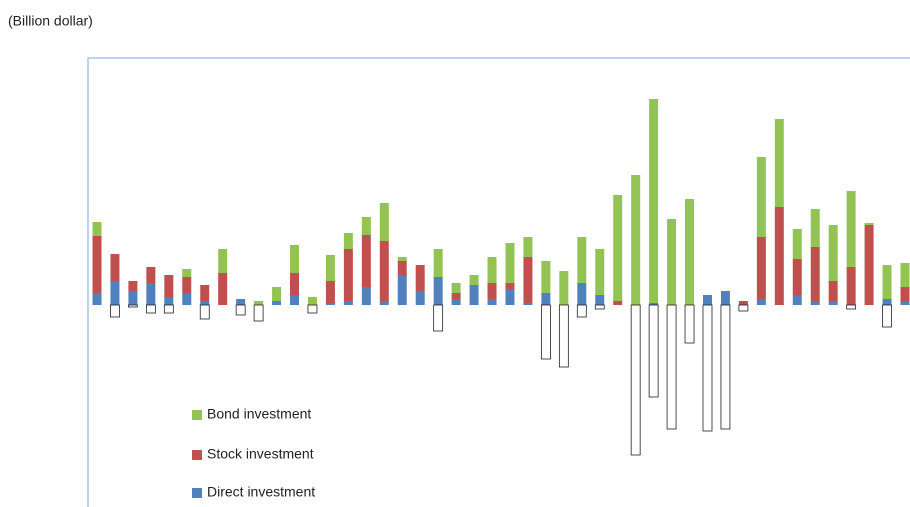 This screenshot has height=507, width=910. I want to click on legend-label: Bond investment, so click(259, 414).